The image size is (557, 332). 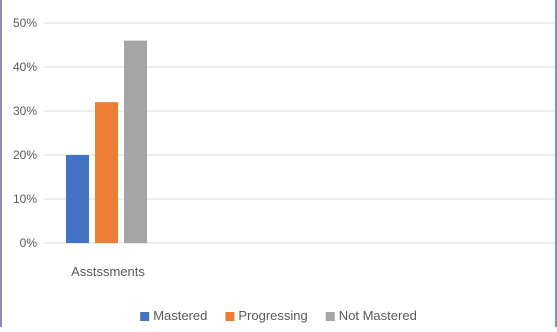 What do you see at coordinates (272, 315) in the screenshot?
I see `legend-label: Progressing` at bounding box center [272, 315].